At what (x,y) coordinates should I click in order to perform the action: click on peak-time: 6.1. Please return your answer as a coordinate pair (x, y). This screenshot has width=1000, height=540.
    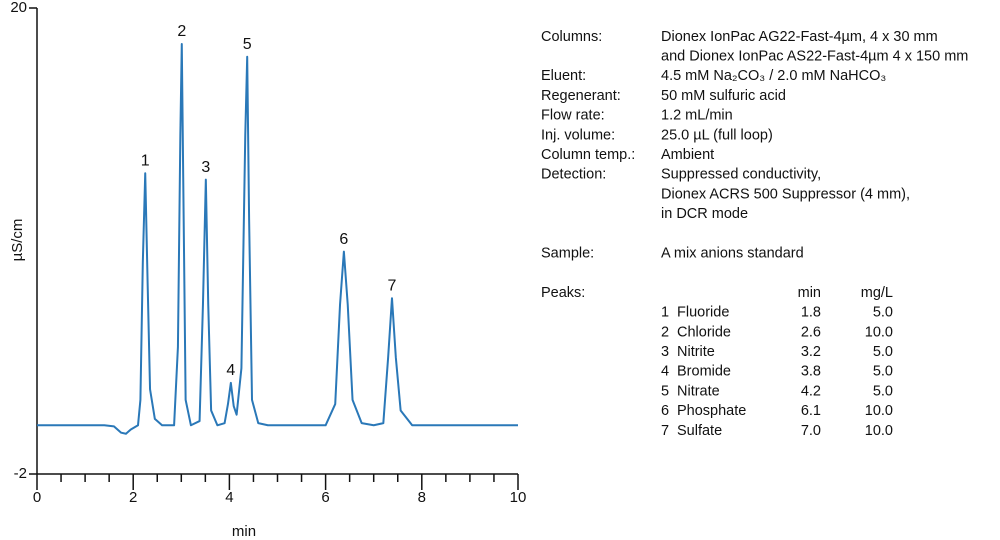
    Looking at the image, I should click on (811, 411).